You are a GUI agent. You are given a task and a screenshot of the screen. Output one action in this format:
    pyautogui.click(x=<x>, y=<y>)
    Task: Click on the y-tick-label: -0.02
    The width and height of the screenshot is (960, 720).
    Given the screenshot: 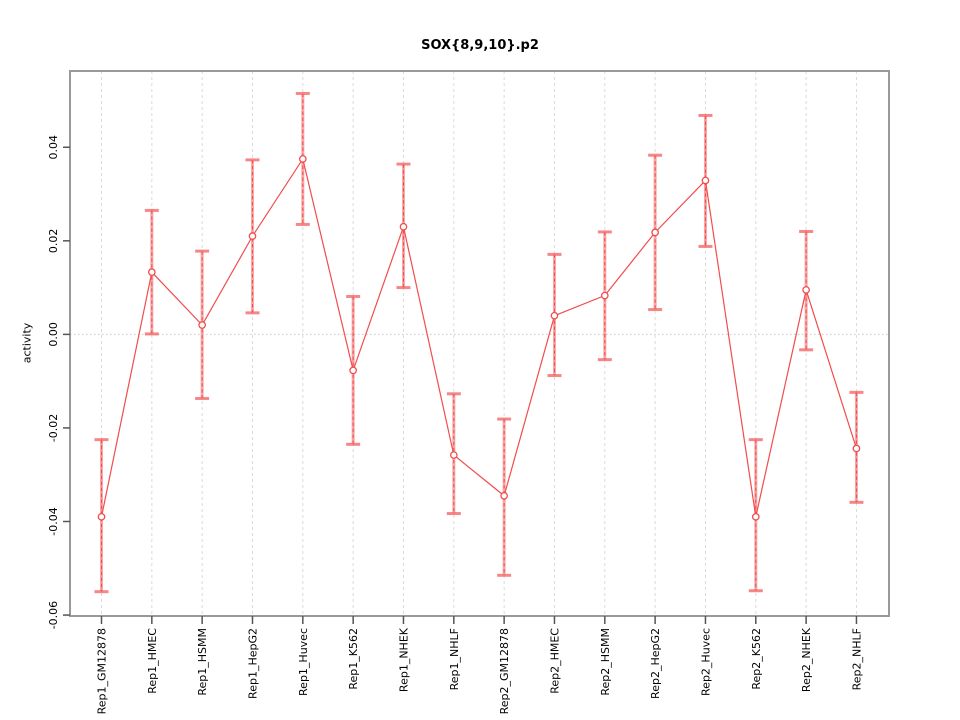 What is the action you would take?
    pyautogui.click(x=53, y=428)
    